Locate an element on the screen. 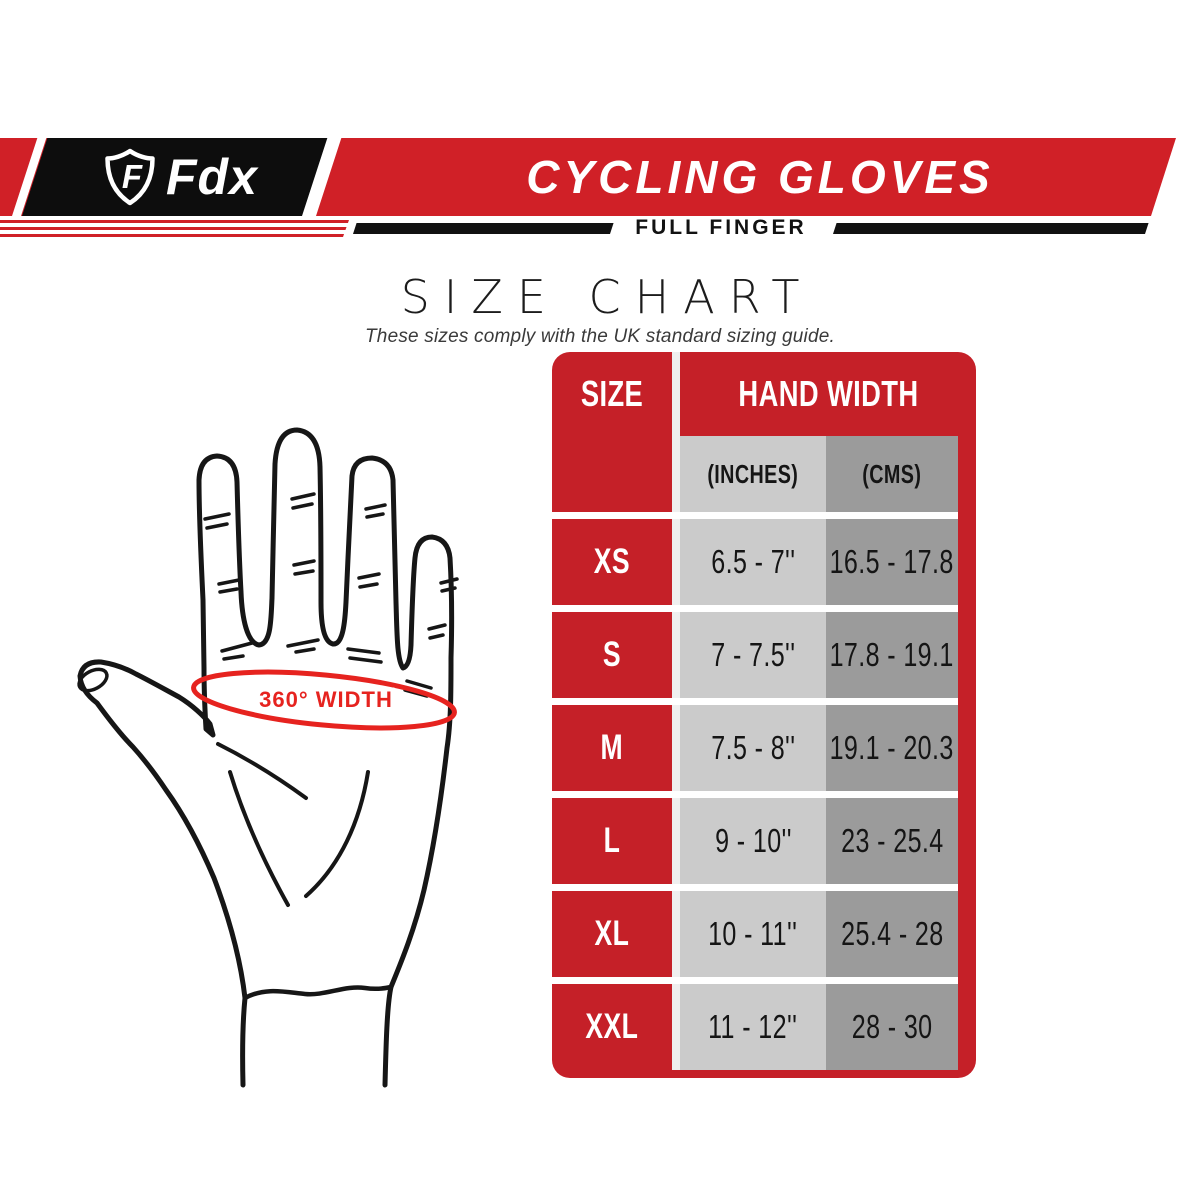 The height and width of the screenshot is (1200, 1200). brand-name: Fdx is located at coordinates (212, 177).